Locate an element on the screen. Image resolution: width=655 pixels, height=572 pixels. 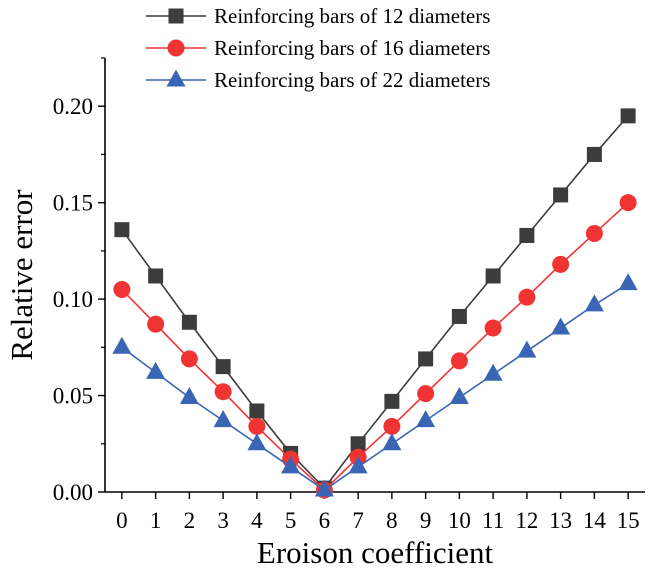
x-tick-label: 11 is located at coordinates (493, 520).